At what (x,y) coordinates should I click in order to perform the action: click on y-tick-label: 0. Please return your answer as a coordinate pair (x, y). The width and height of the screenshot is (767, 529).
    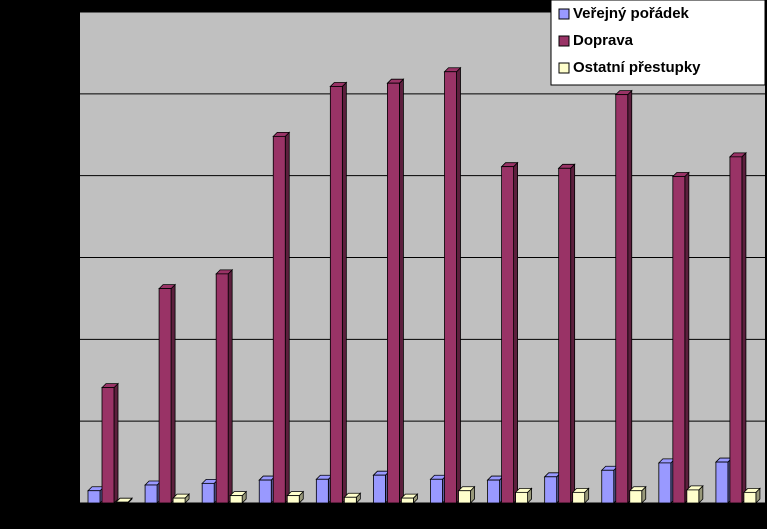
    Looking at the image, I should click on (68, 502).